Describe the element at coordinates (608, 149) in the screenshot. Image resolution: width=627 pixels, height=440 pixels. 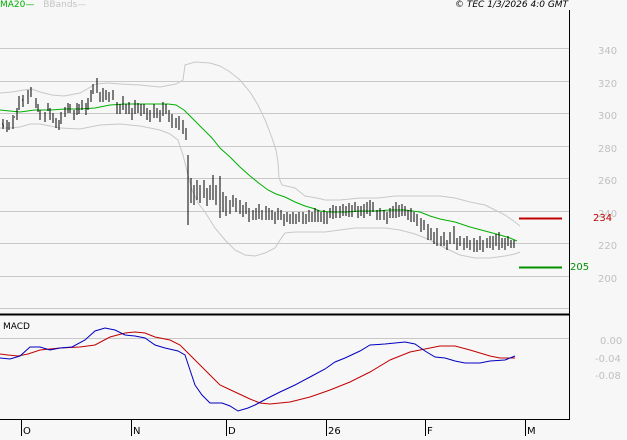
I see `price-tick-280: 280` at that location.